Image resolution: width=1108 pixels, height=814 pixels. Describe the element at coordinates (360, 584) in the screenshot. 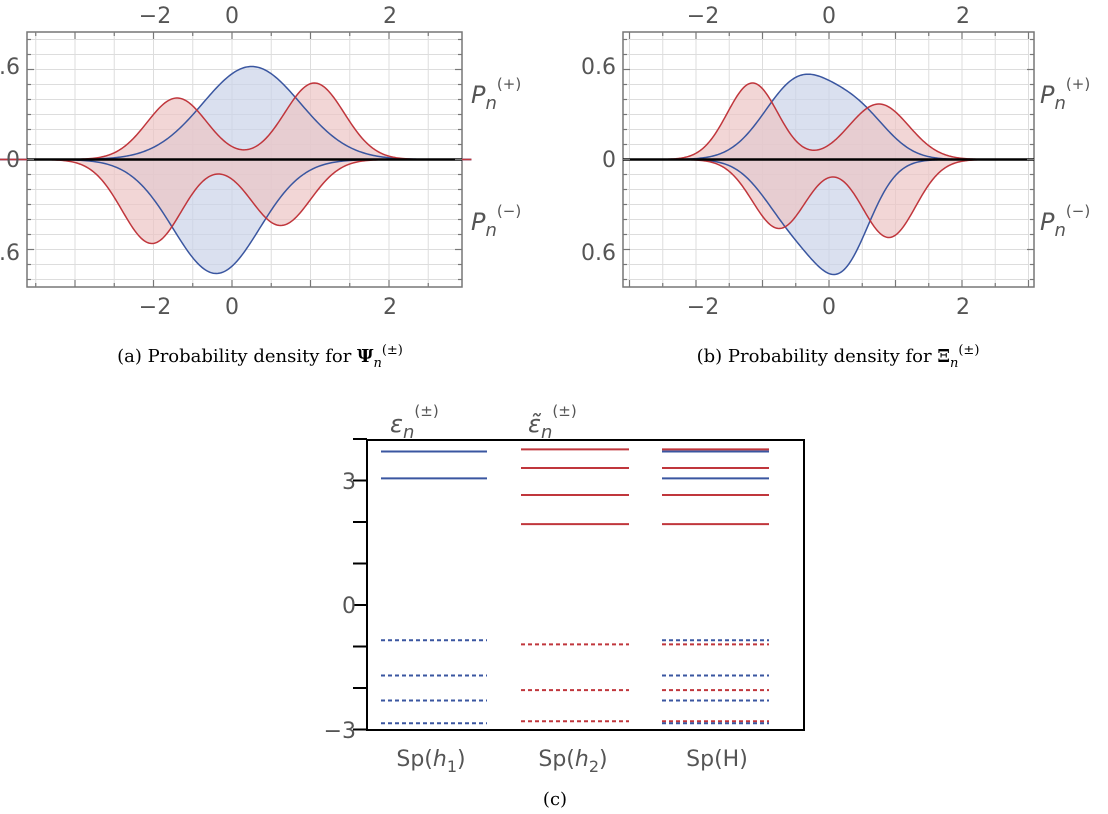

I see `panel-c-ticks` at that location.